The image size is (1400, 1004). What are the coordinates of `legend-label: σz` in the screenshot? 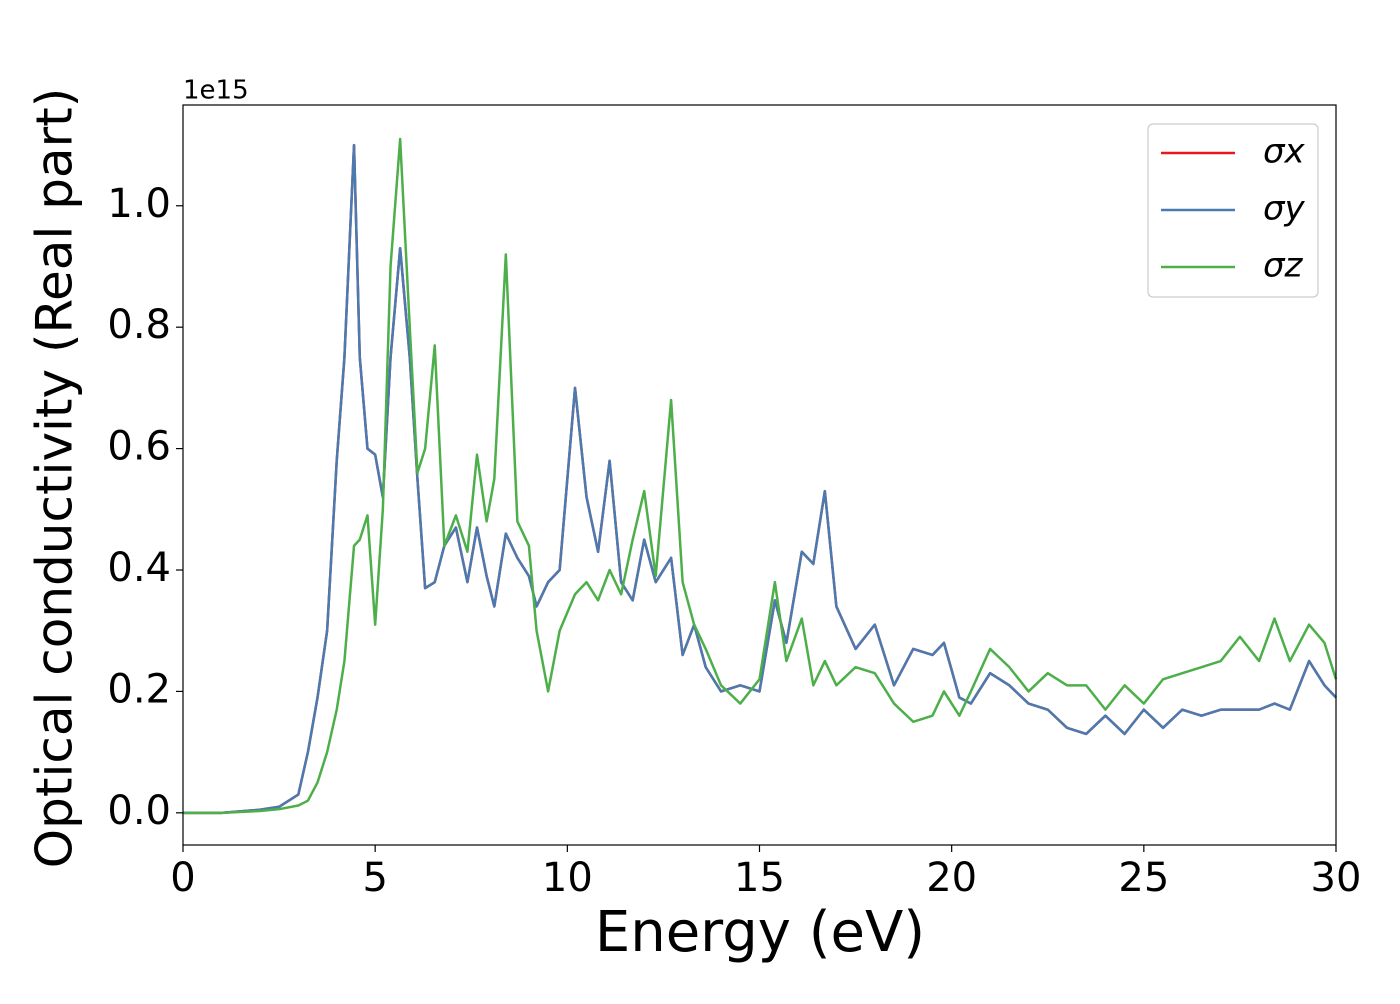 It's located at (1283, 266).